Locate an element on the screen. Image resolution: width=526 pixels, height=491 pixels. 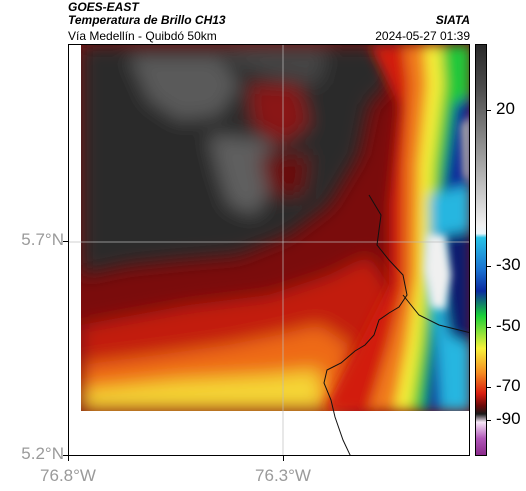
field-yellow-band is located at coordinates (202, 390).